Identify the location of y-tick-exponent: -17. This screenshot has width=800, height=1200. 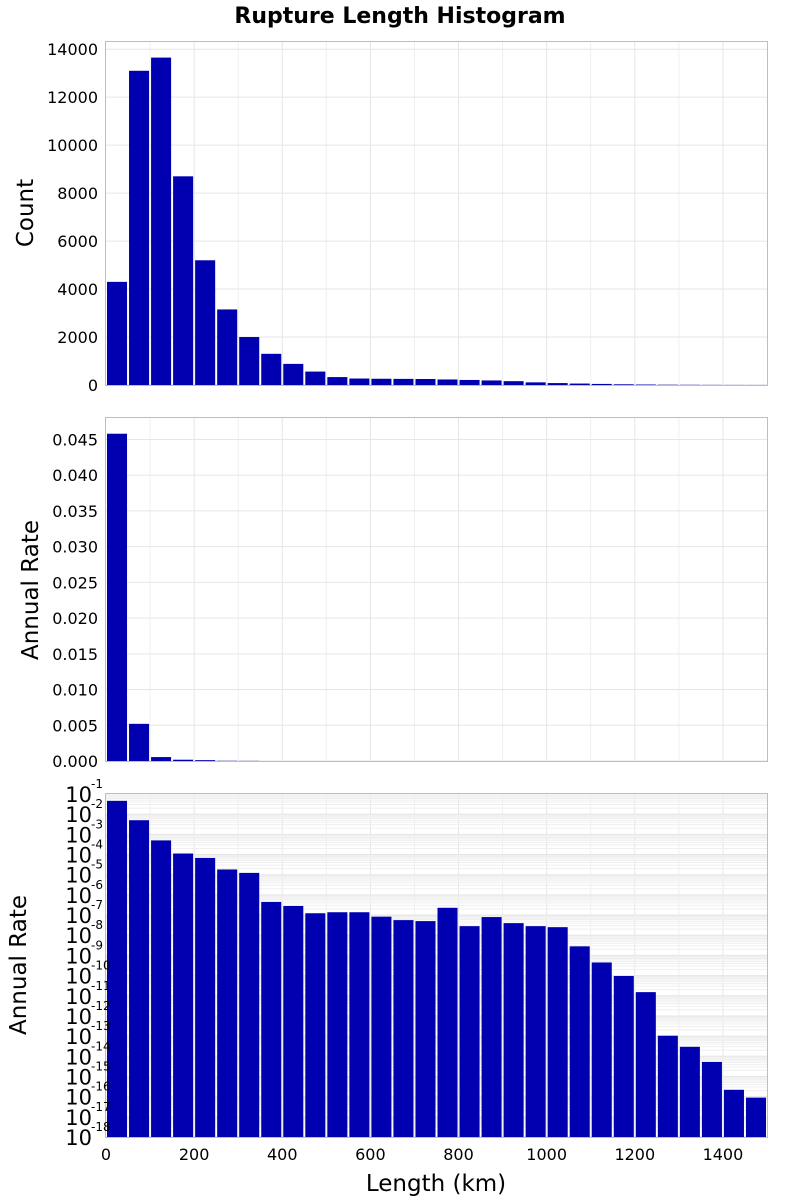
(101, 1107).